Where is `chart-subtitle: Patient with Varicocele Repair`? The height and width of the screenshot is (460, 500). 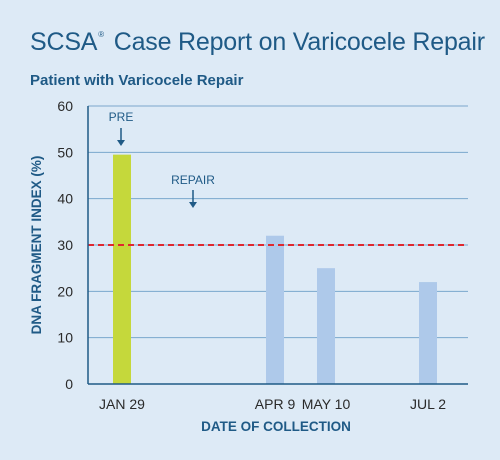
chart-subtitle: Patient with Varicocele Repair is located at coordinates (137, 80).